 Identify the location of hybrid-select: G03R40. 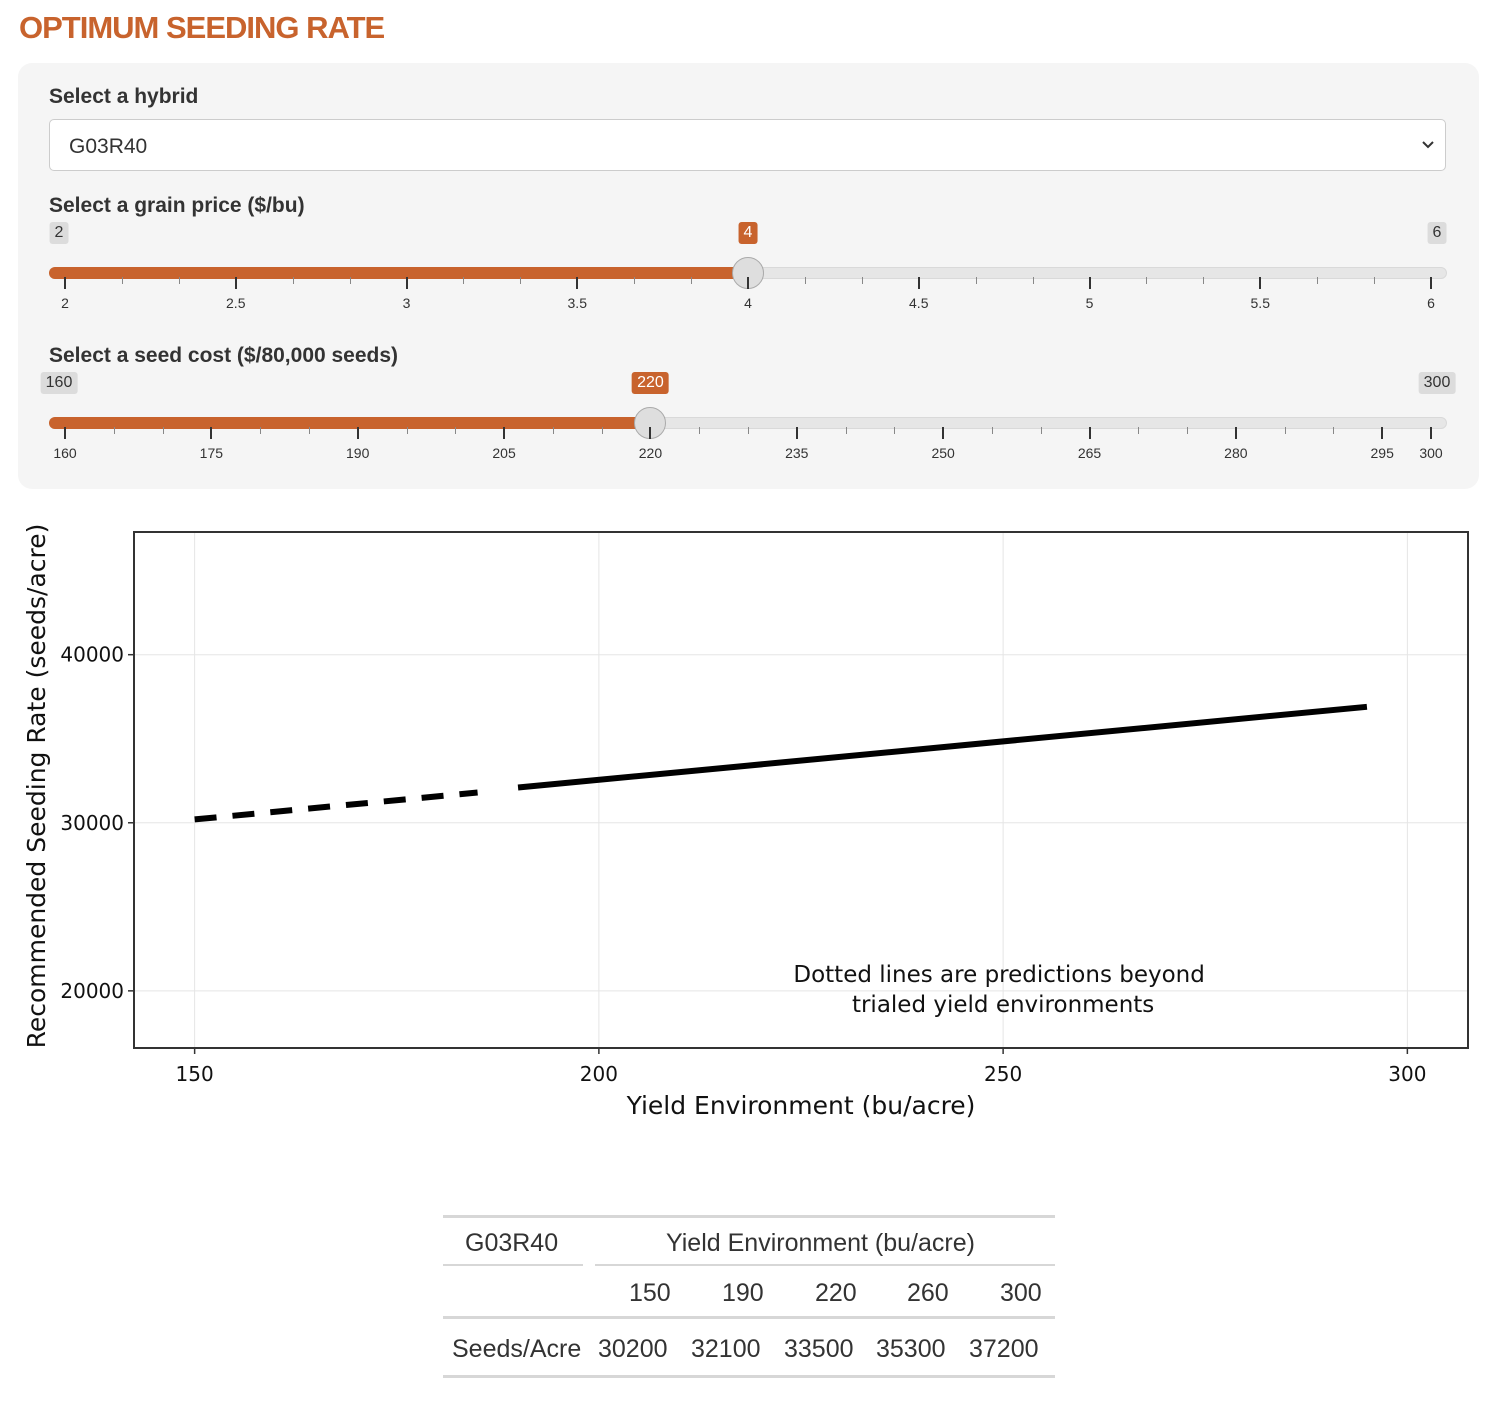
(747, 145).